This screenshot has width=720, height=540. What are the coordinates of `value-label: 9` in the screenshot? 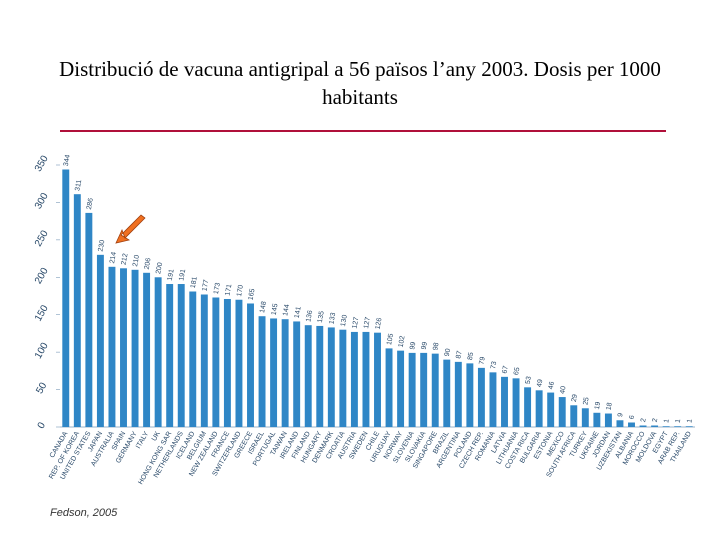 It's located at (621, 414).